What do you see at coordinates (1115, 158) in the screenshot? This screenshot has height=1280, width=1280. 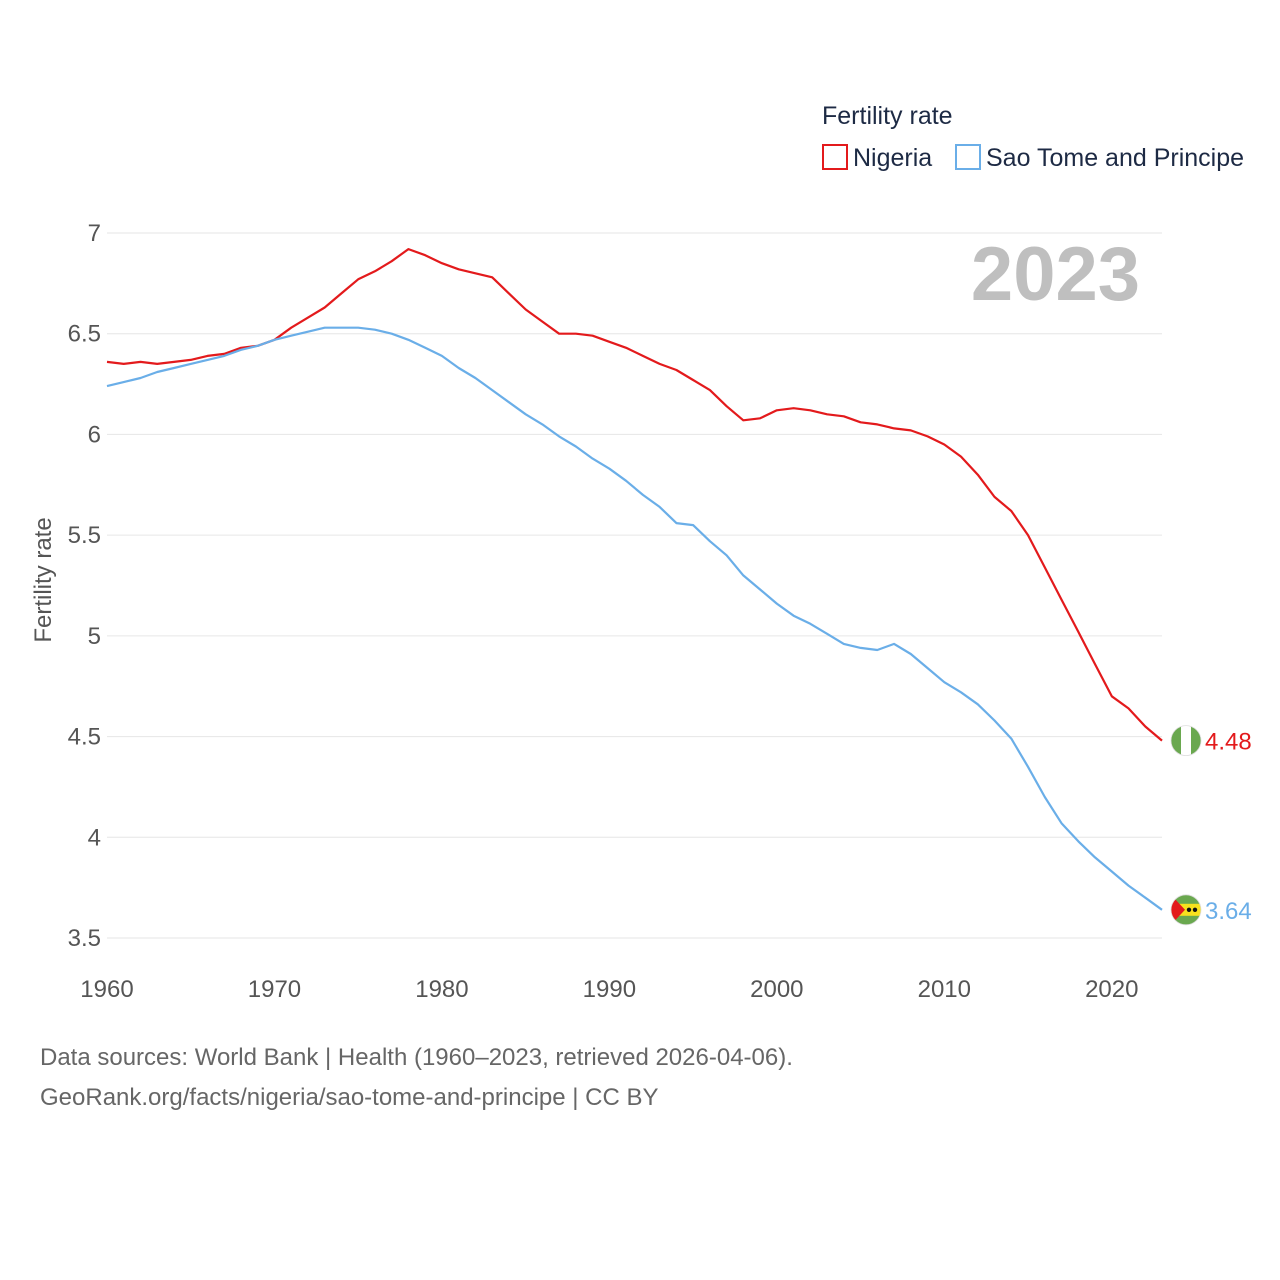 I see `legend-label-sao-tome: Sao Tome and Principe` at bounding box center [1115, 158].